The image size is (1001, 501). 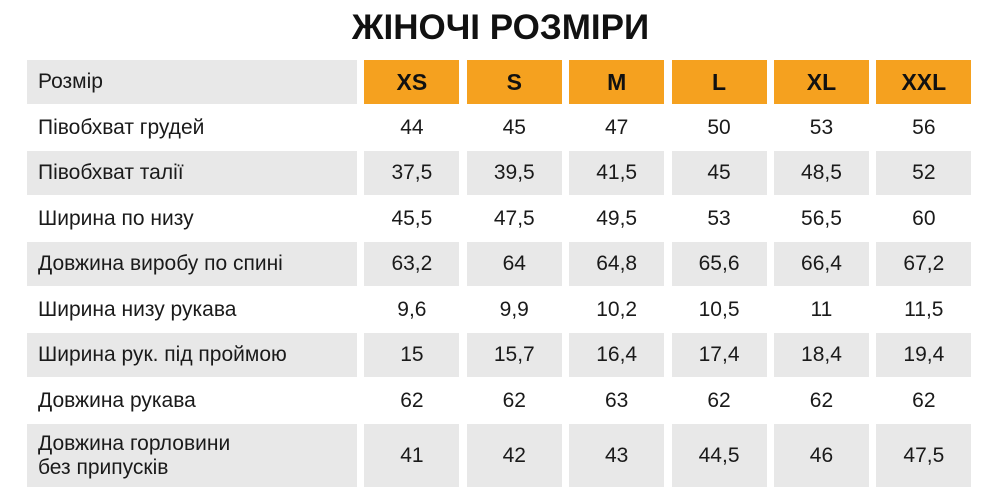 I want to click on measure-value: 39,5, so click(x=514, y=173).